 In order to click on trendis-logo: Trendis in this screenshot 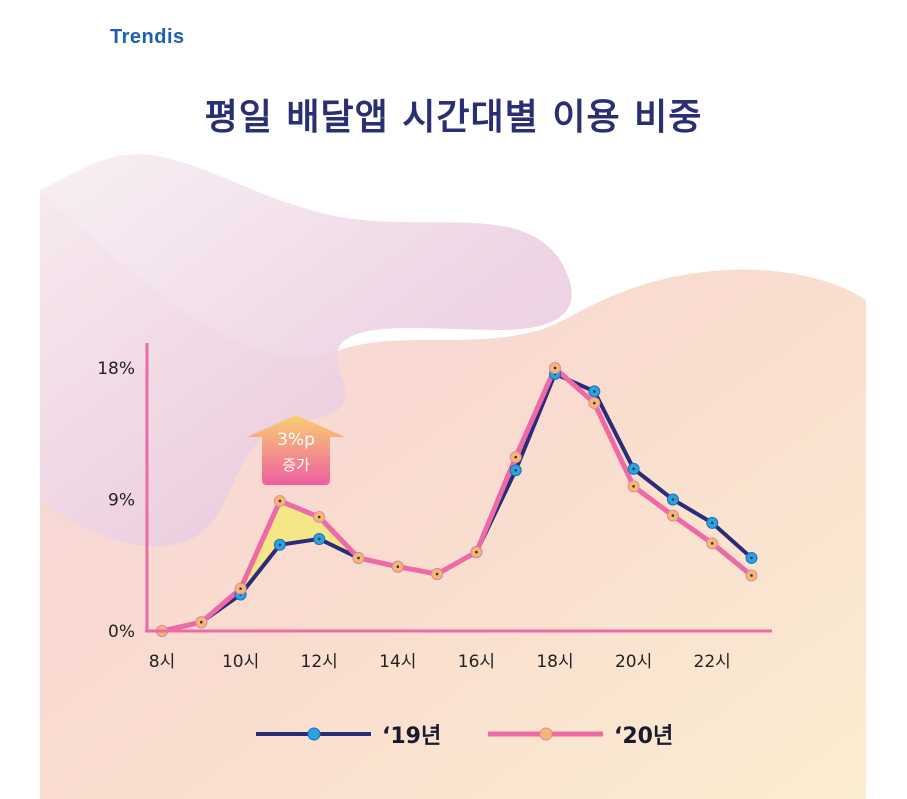, I will do `click(147, 37)`.